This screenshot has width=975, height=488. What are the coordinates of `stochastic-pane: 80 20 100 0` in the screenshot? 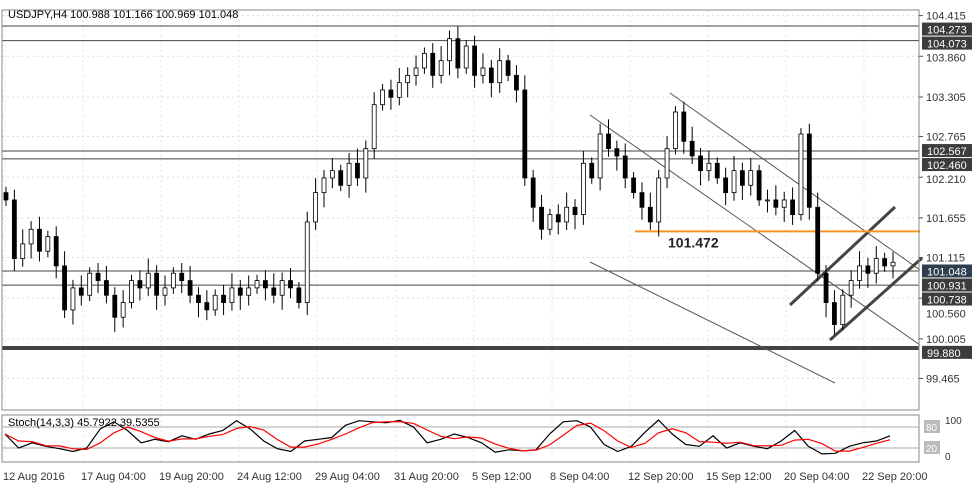 It's located at (482, 439).